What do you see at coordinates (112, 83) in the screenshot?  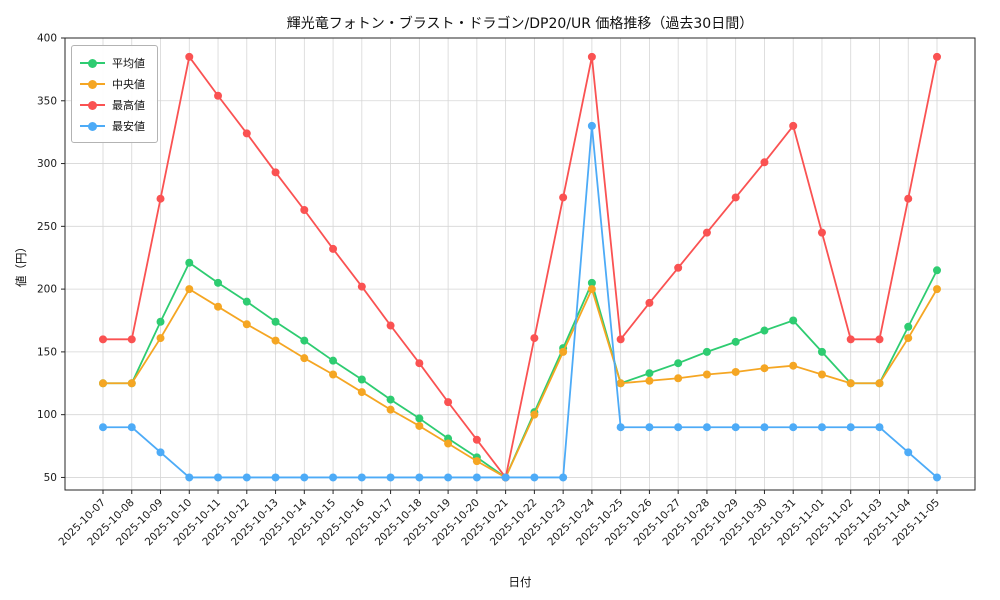 I see `legend-item-median: 中央値` at bounding box center [112, 83].